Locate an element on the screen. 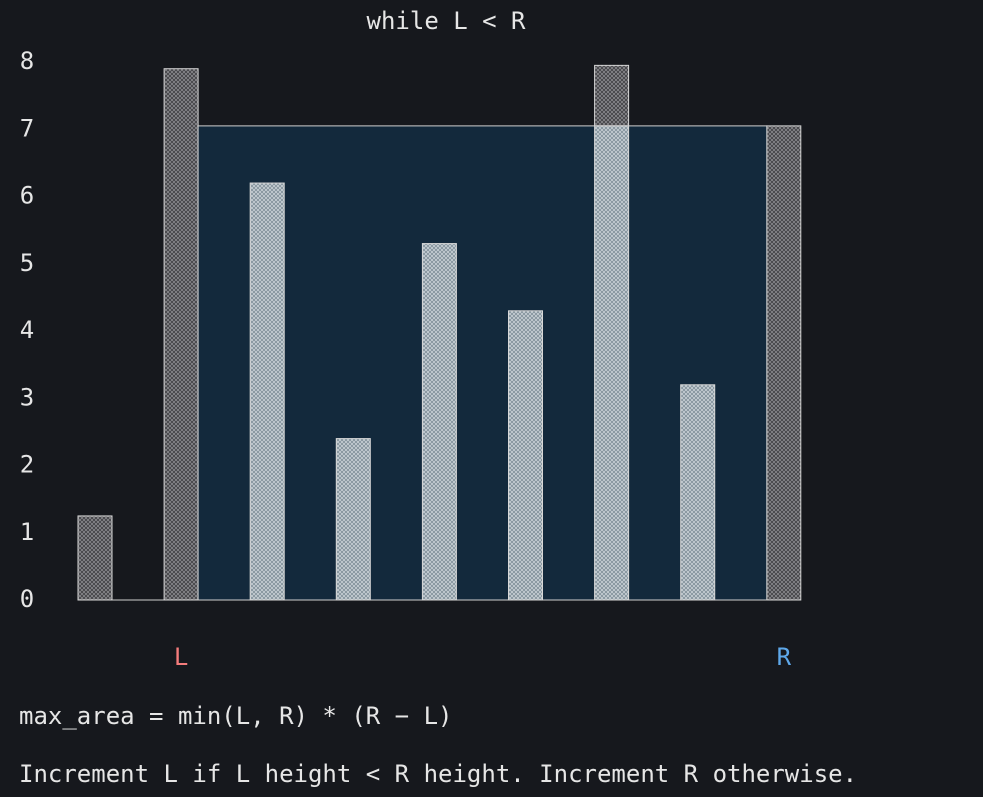  y-tick-label: 4 is located at coordinates (27, 330).